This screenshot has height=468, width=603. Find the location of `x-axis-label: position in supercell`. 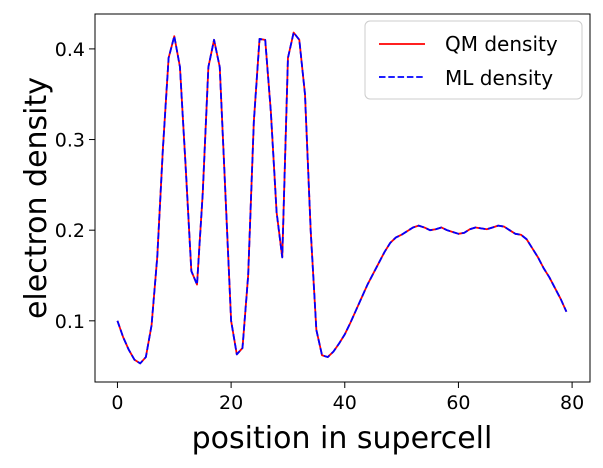

x-axis-label: position in supercell is located at coordinates (342, 438).